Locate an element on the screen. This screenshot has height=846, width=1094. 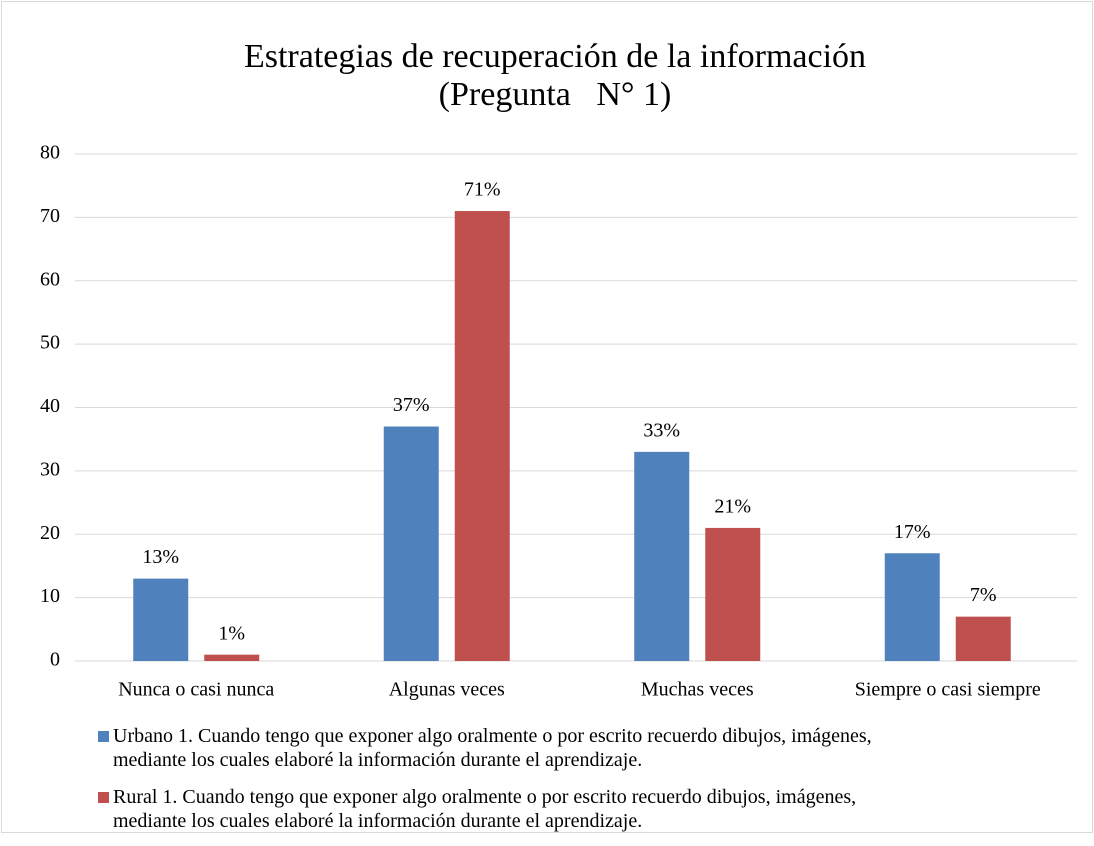
y-tick-label: 30 is located at coordinates (50, 469).